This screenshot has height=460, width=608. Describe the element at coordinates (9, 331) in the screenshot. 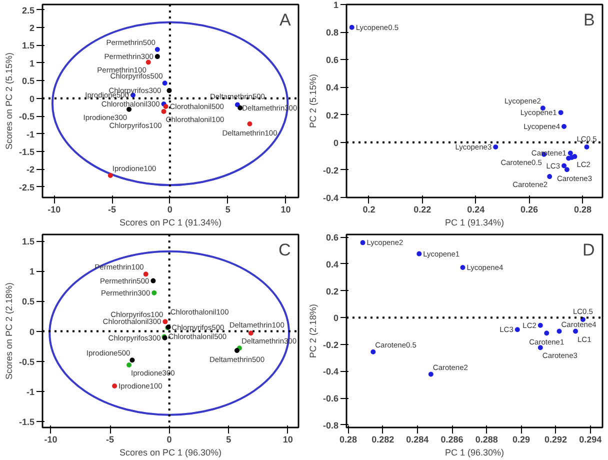

I see `y-axis-title: Scores on PC 2 (2.18%)` at that location.